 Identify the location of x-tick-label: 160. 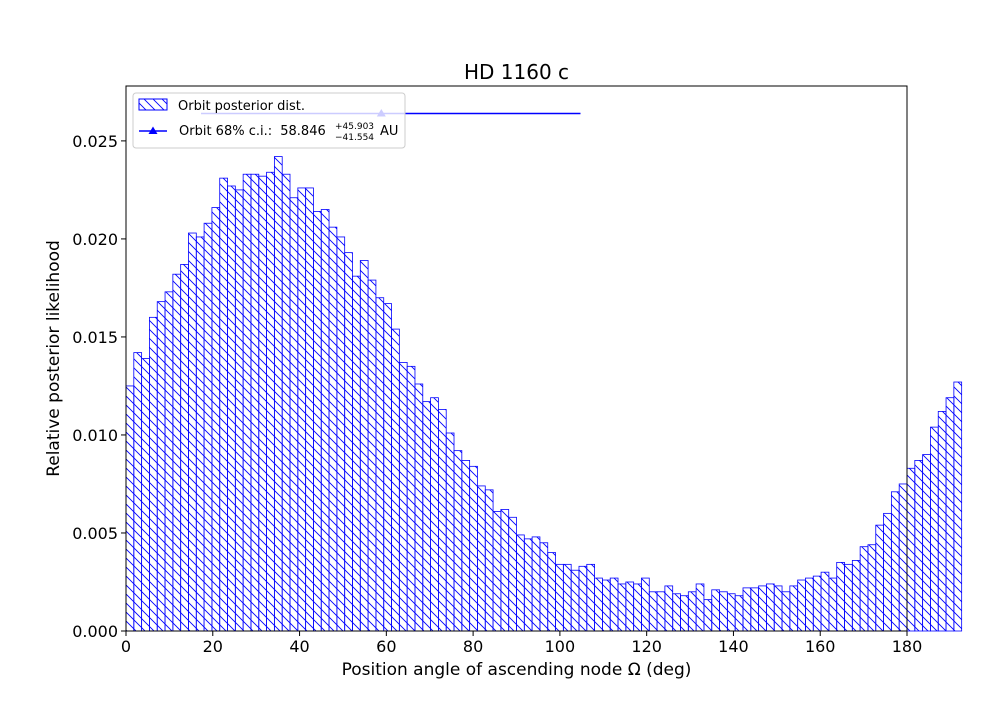
(820, 646).